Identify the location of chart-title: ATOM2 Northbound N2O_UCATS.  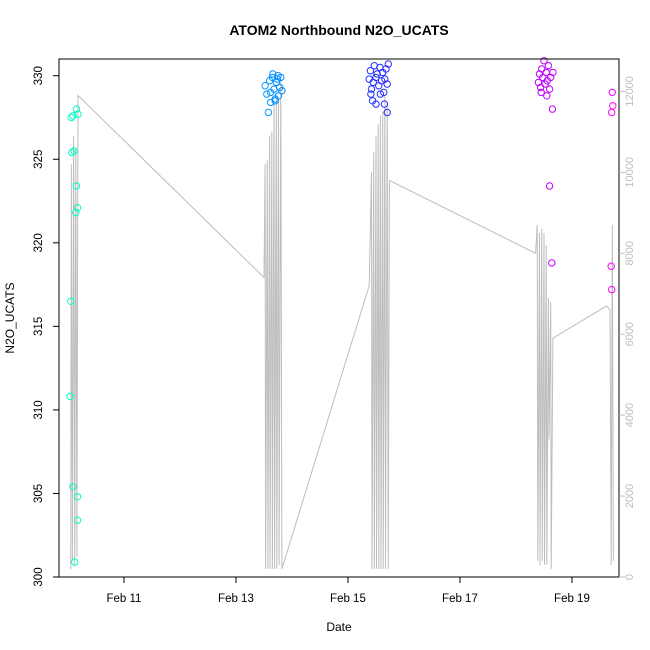
(338, 30).